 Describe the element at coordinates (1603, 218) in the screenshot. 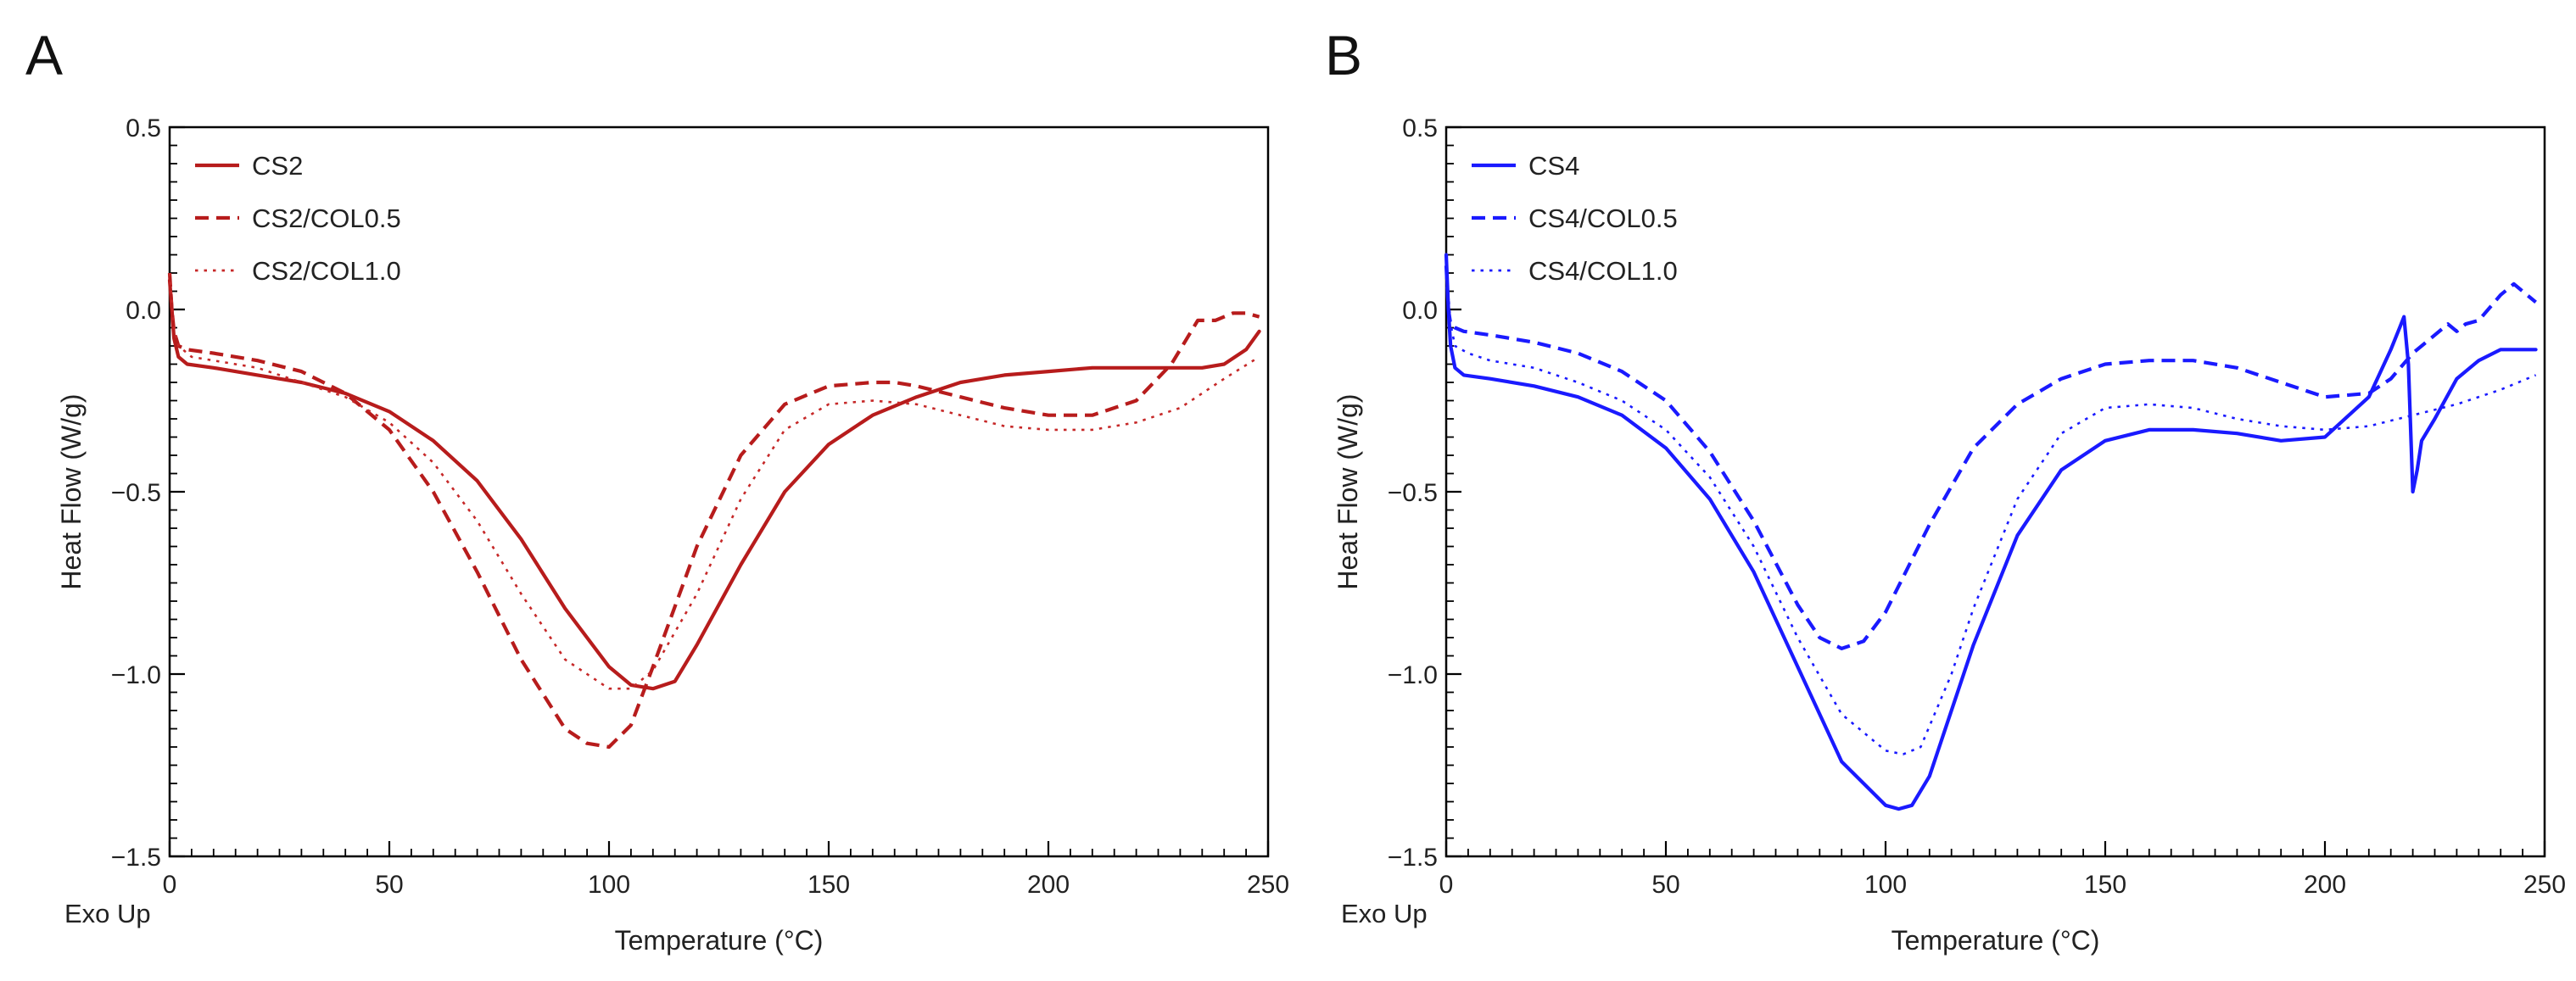

I see `legend-label-b-2: CS4/COL0.5` at that location.